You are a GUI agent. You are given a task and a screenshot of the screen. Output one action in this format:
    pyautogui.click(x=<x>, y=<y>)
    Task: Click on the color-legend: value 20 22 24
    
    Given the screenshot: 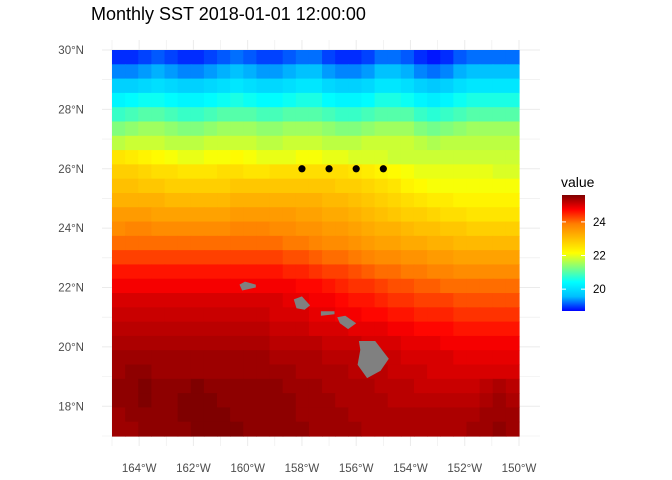 What is the action you would take?
    pyautogui.click(x=583, y=242)
    